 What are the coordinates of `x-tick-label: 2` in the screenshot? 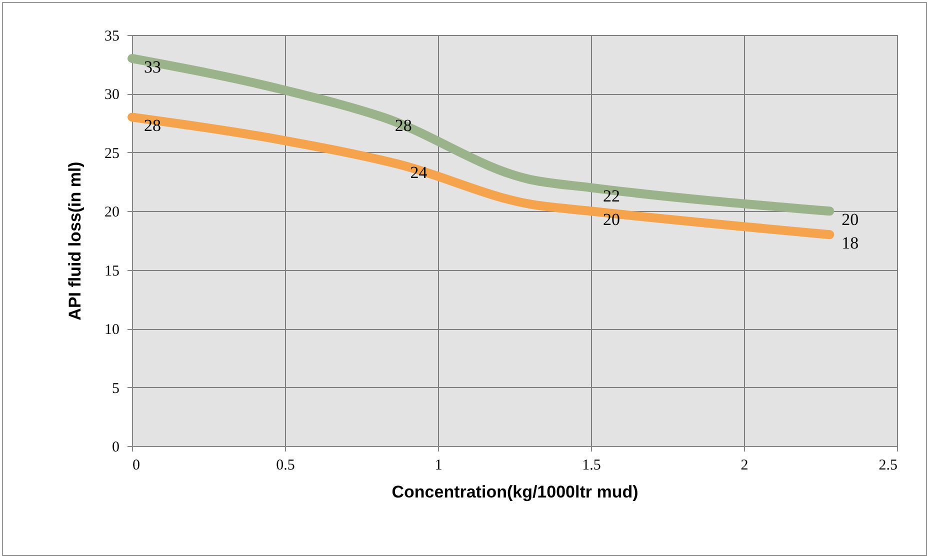 It's located at (744, 466).